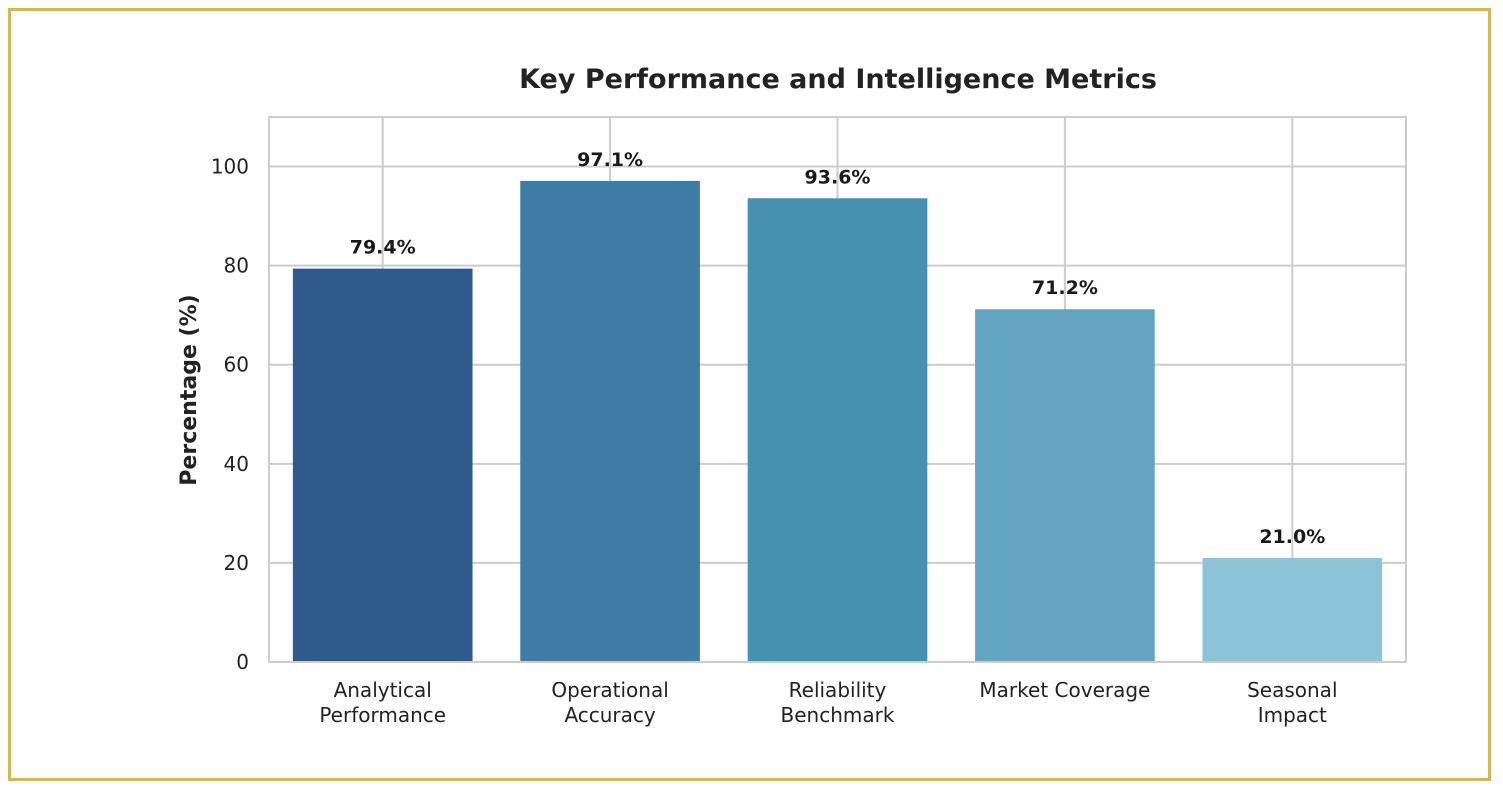 Image resolution: width=1503 pixels, height=793 pixels. Describe the element at coordinates (1065, 288) in the screenshot. I see `bar-value-label: 71.2%` at that location.